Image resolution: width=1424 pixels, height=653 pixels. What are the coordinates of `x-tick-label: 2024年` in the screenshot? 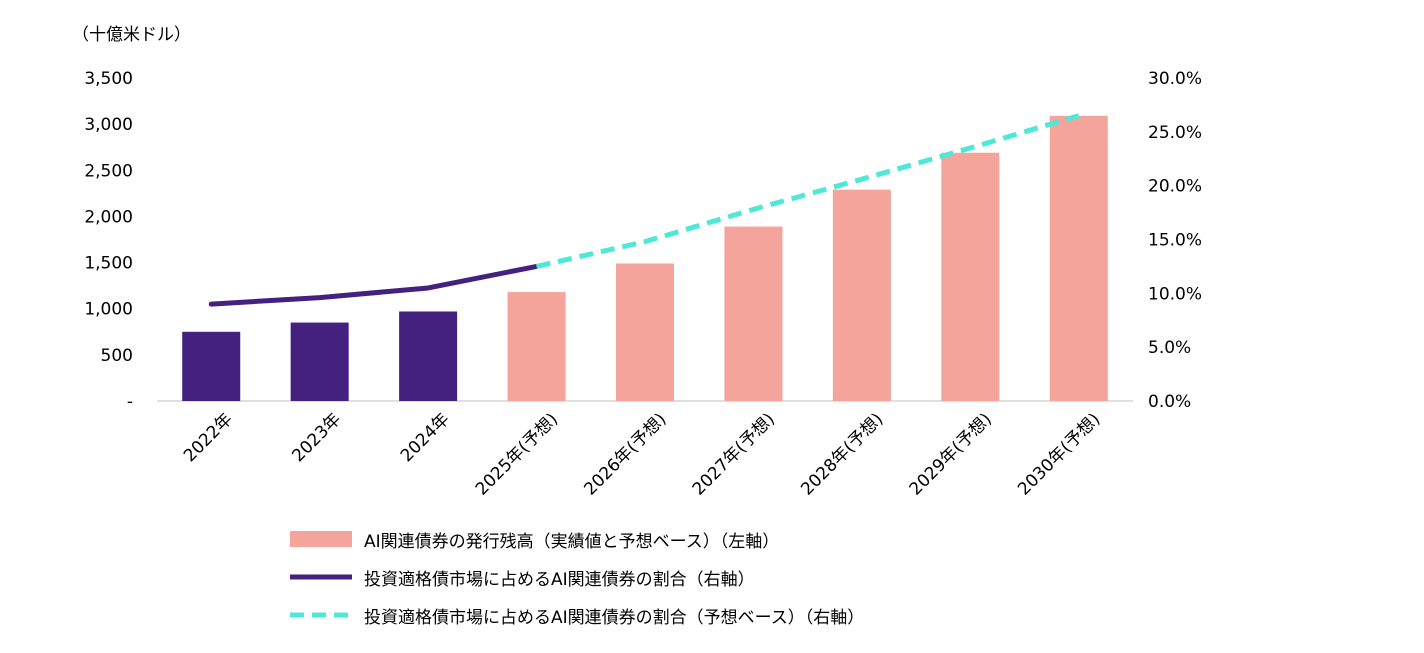 It's located at (425, 437).